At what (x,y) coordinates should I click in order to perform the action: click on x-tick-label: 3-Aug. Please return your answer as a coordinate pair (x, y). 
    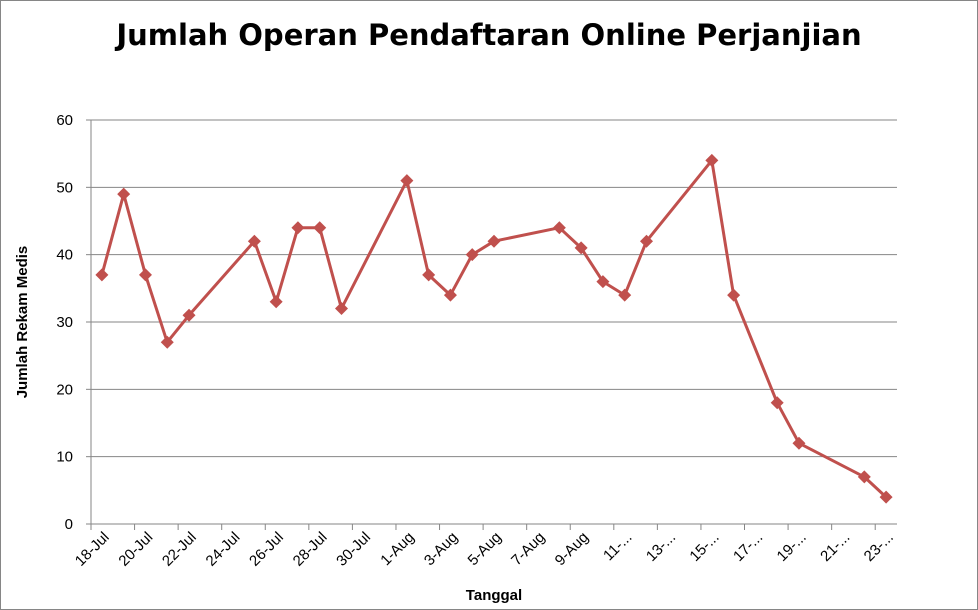
    Looking at the image, I should click on (441, 549).